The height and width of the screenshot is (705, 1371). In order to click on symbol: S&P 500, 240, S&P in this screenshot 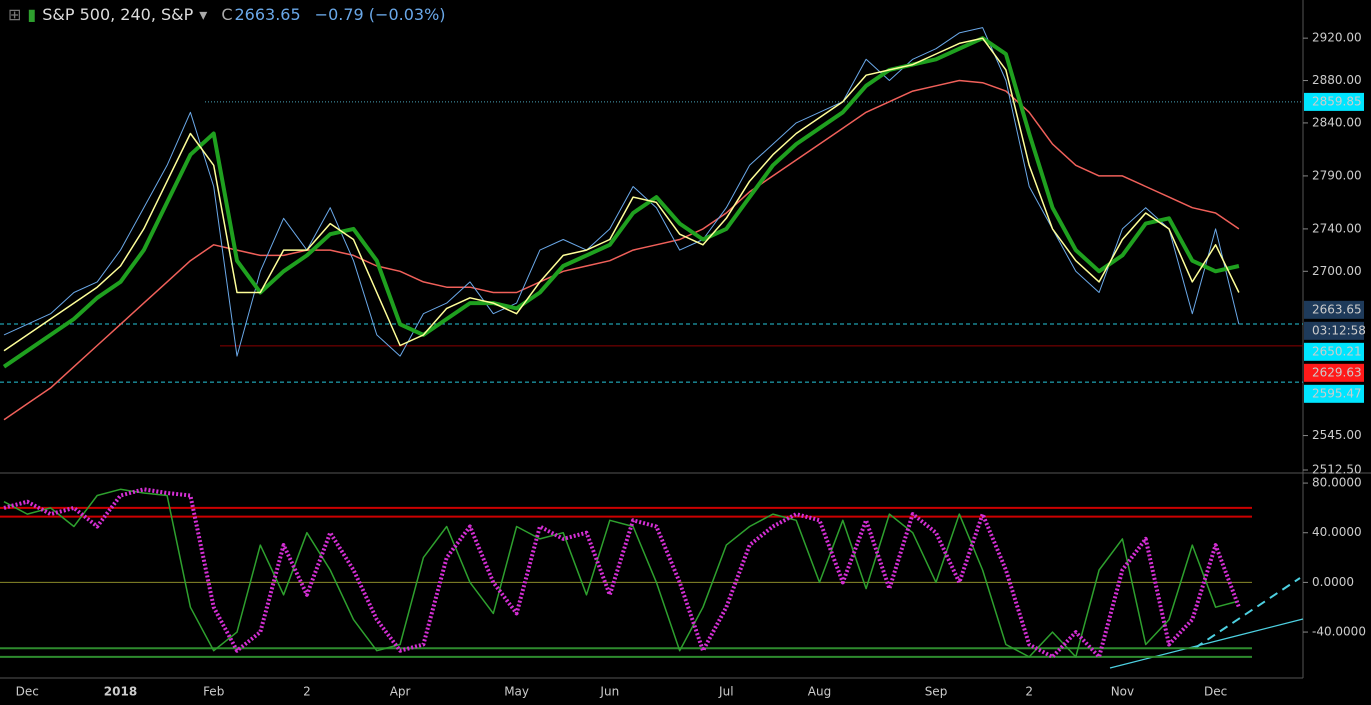, I will do `click(118, 14)`.